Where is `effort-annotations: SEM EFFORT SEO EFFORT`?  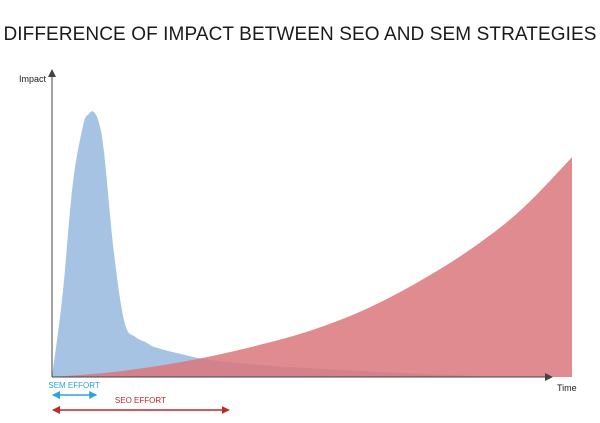 effort-annotations: SEM EFFORT SEO EFFORT is located at coordinates (139, 397).